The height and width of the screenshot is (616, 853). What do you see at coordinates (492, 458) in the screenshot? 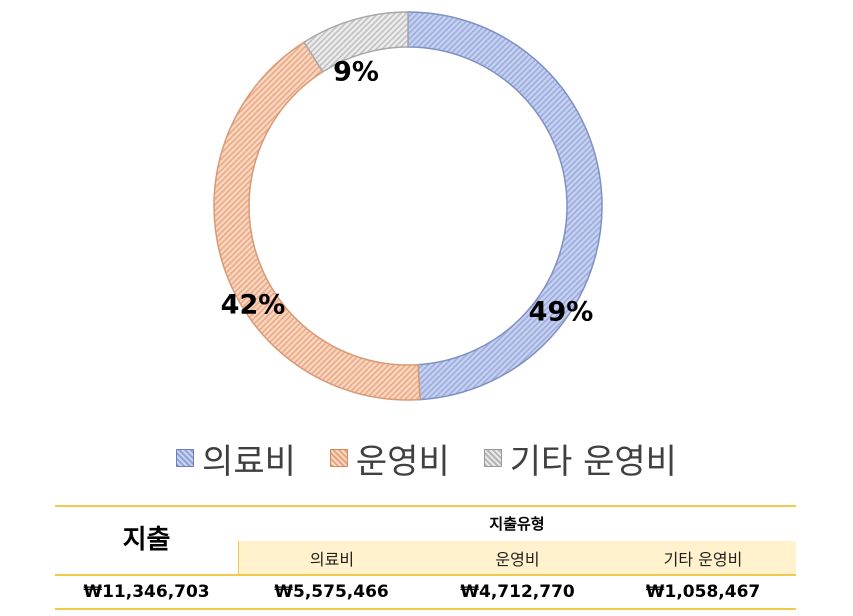
I see `legend-swatch-other-operating` at bounding box center [492, 458].